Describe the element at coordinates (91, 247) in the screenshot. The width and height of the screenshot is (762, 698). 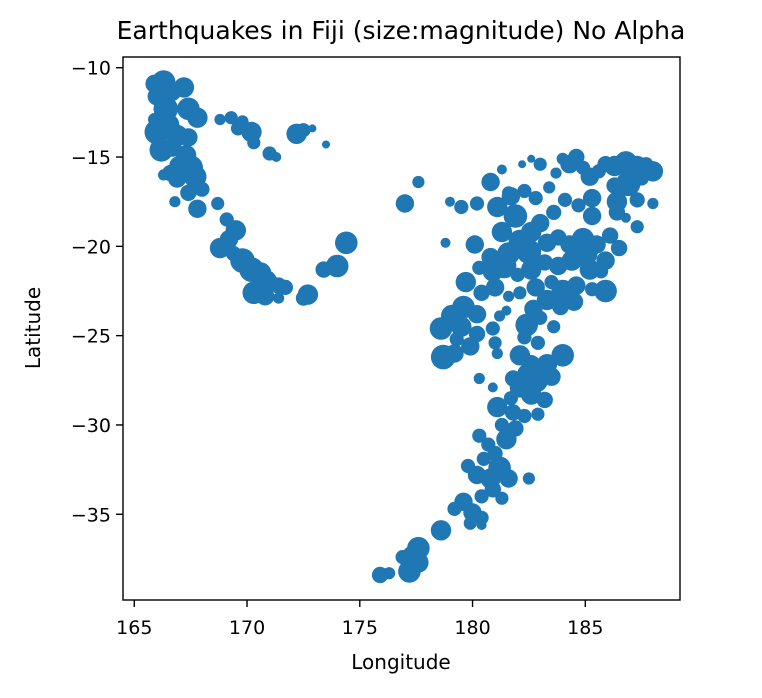
I see `y-tick-label: −20` at that location.